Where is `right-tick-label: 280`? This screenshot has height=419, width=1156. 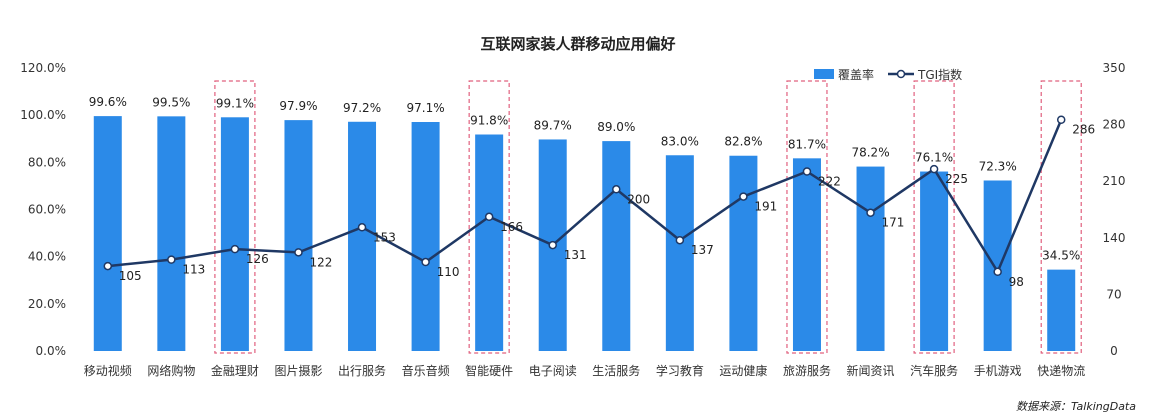
right-tick-label: 280 is located at coordinates (1114, 125).